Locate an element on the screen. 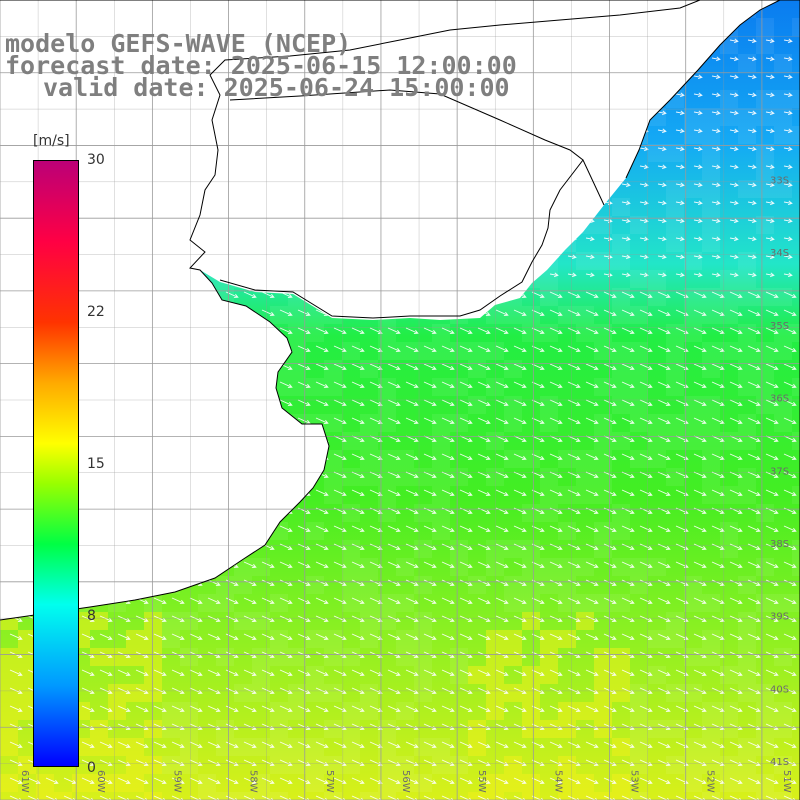  lat-label: 38S is located at coordinates (779, 544).